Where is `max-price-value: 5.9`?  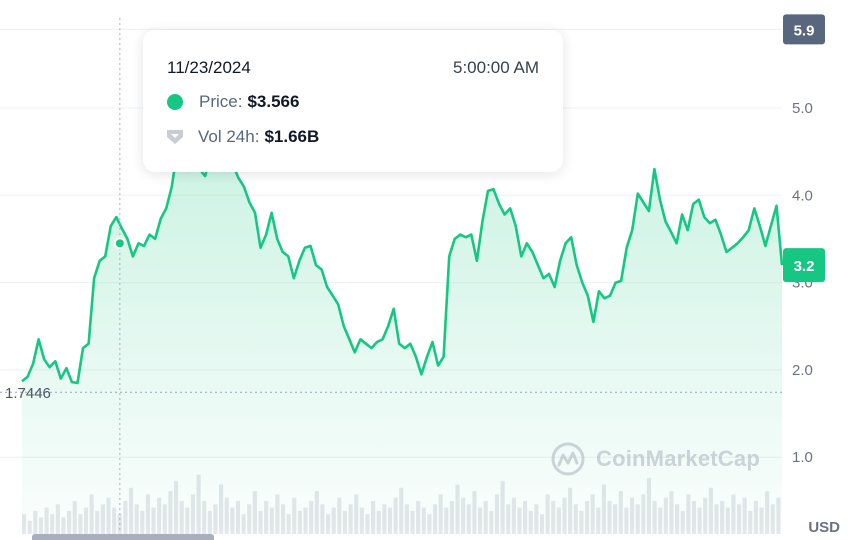 max-price-value: 5.9 is located at coordinates (804, 30).